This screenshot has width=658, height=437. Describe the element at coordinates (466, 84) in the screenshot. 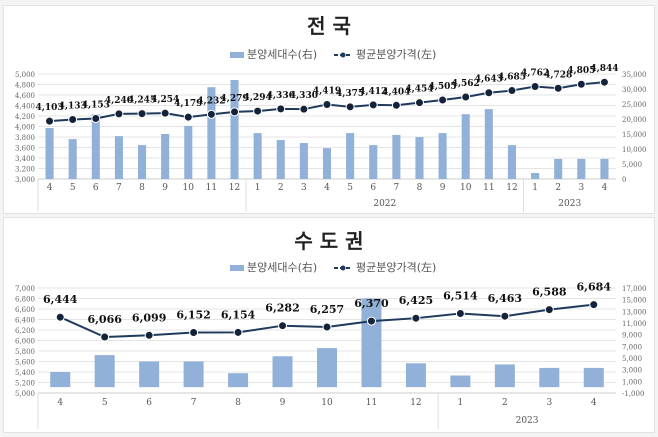

I see `price-data-label: 4,562` at that location.